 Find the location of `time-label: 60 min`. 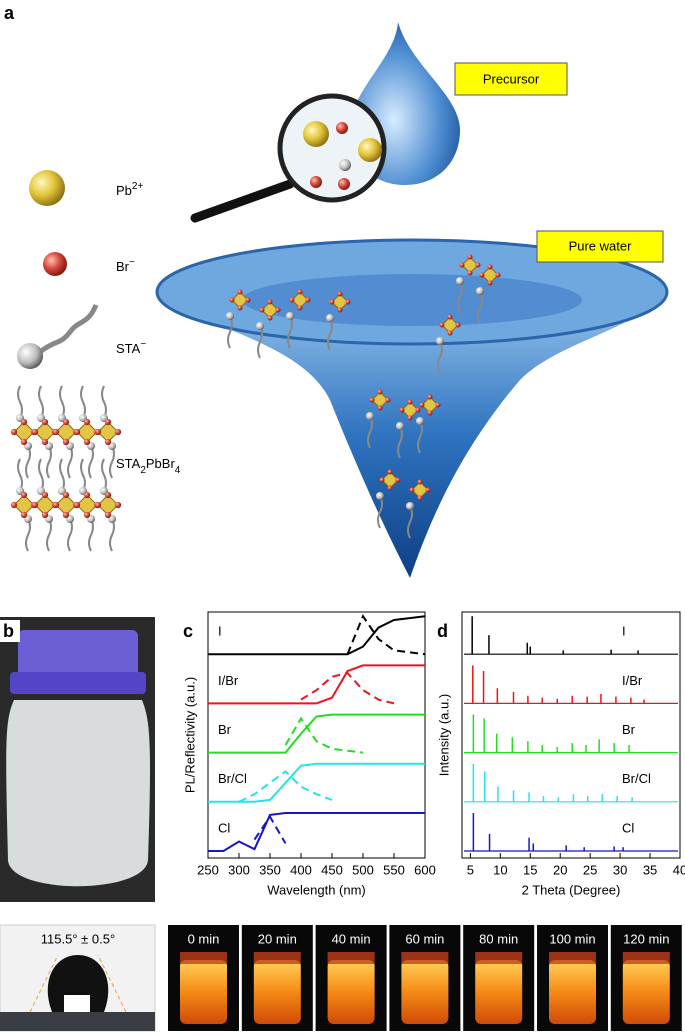

time-label: 60 min is located at coordinates (424, 938).